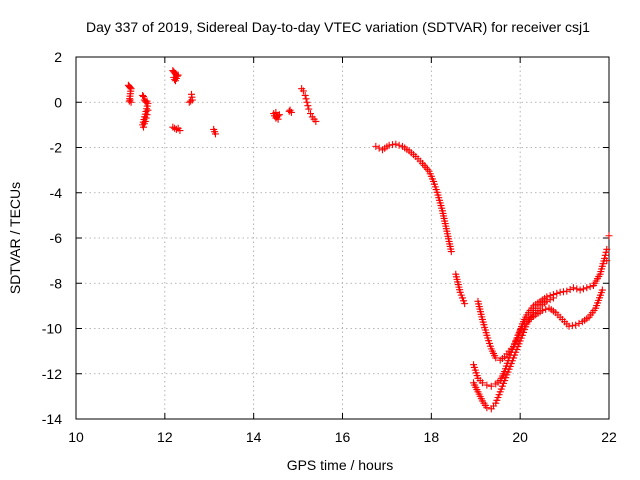 This screenshot has width=640, height=480. Describe the element at coordinates (340, 465) in the screenshot. I see `x-axis-label: GPS time / hours` at that location.